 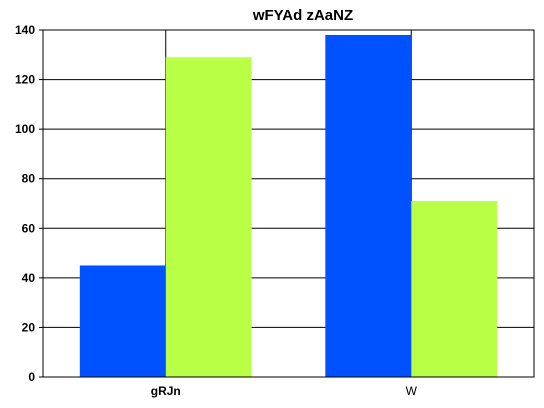 I want to click on y-tick-label-3: 60, so click(x=29, y=228).